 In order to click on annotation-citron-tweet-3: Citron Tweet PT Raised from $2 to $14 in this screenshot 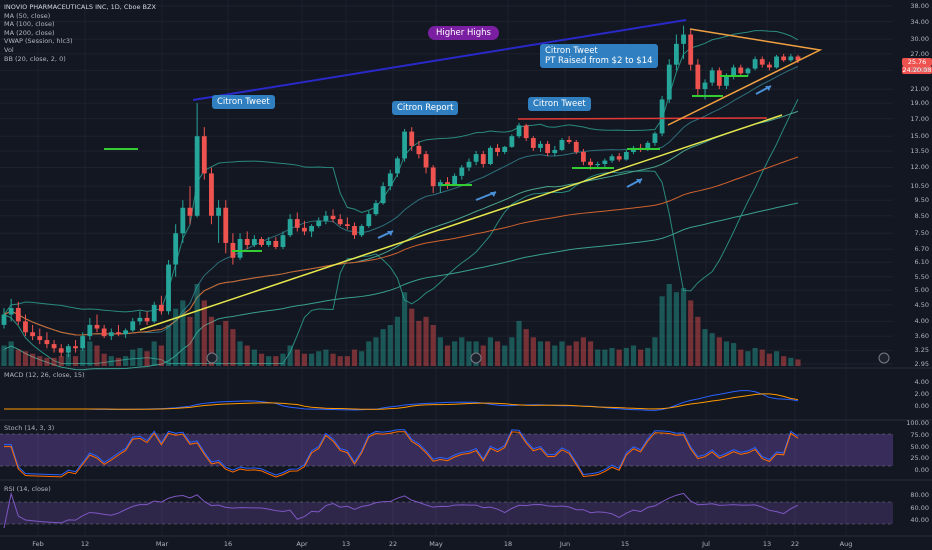, I will do `click(599, 56)`.